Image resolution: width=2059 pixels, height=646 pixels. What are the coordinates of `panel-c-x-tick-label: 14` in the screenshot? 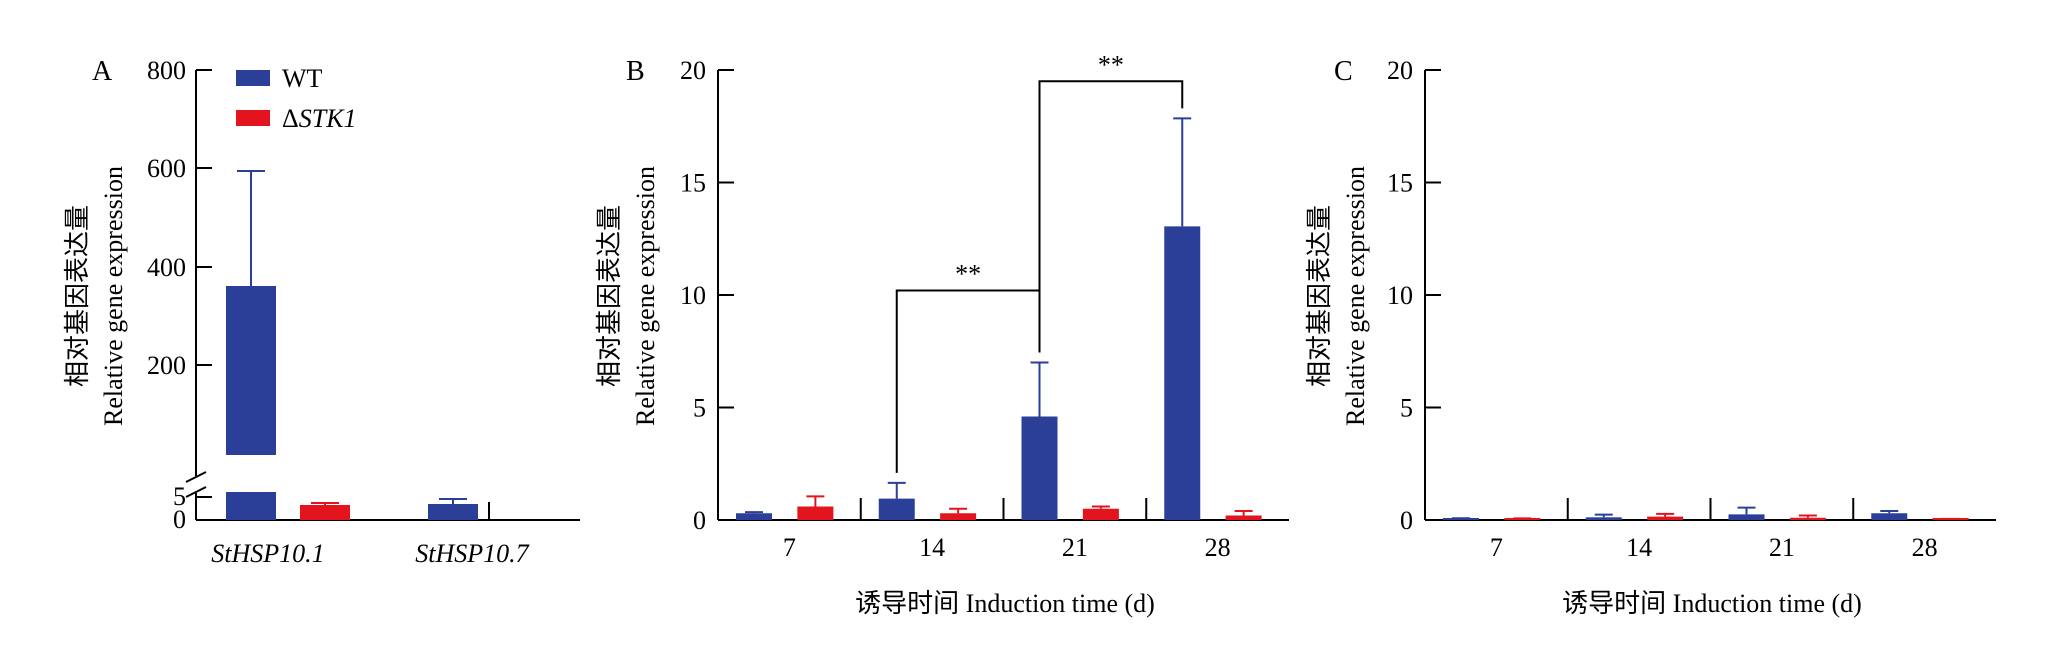 It's located at (1639, 547).